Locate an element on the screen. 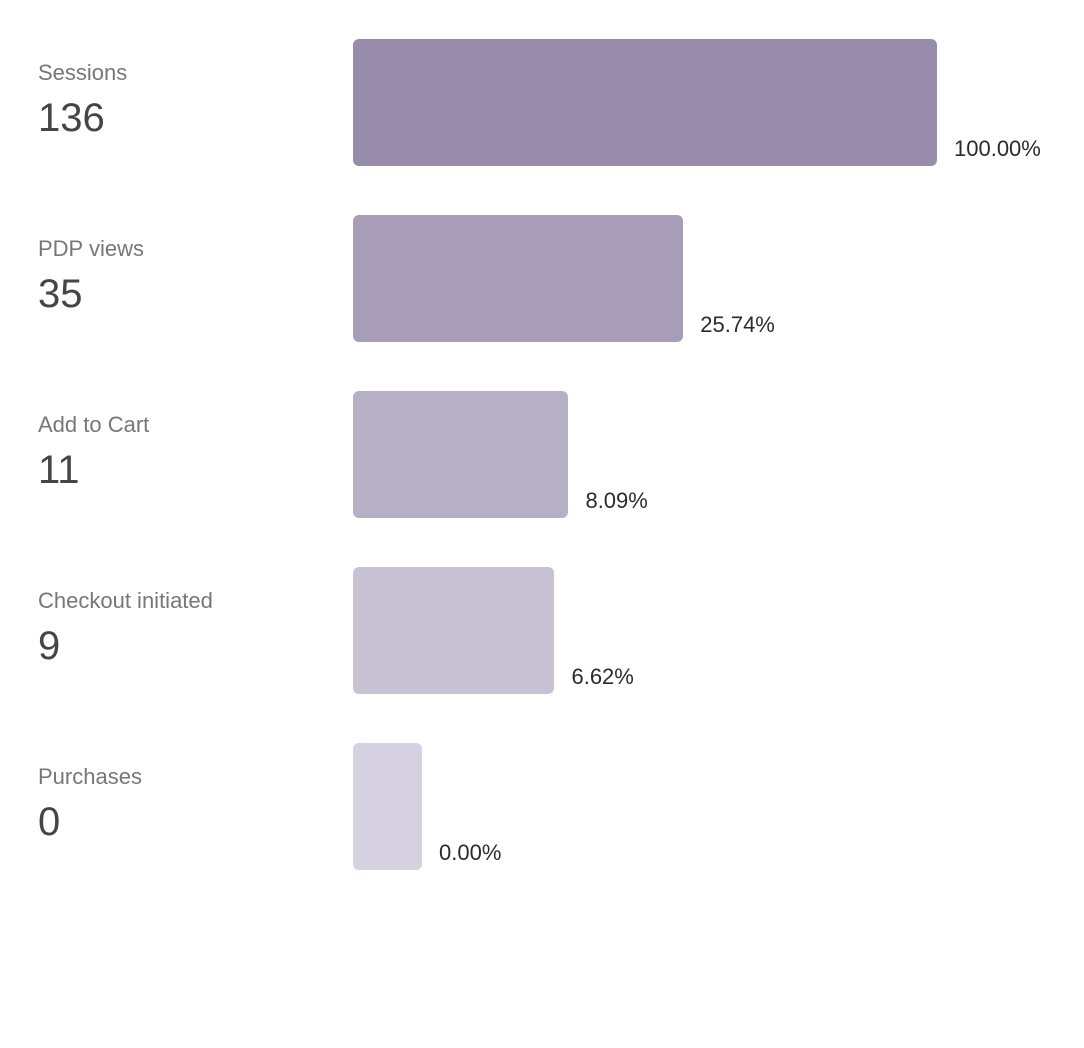 The width and height of the screenshot is (1084, 1048). stage-label-pdp-views: PDP views is located at coordinates (91, 248).